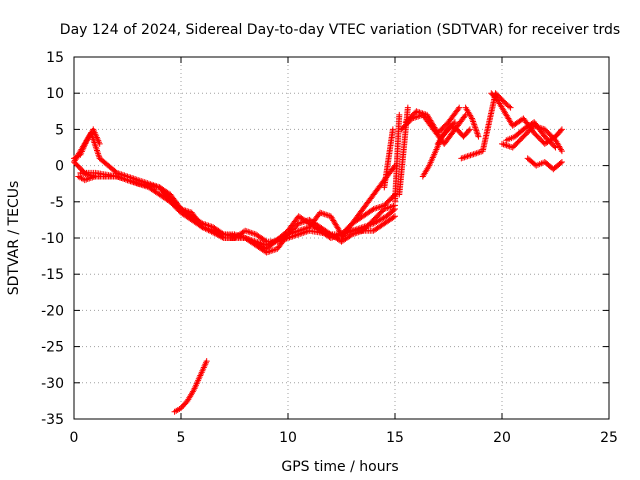 Image resolution: width=640 pixels, height=480 pixels. What do you see at coordinates (55, 58) in the screenshot?
I see `y-tick-label: 15` at bounding box center [55, 58].